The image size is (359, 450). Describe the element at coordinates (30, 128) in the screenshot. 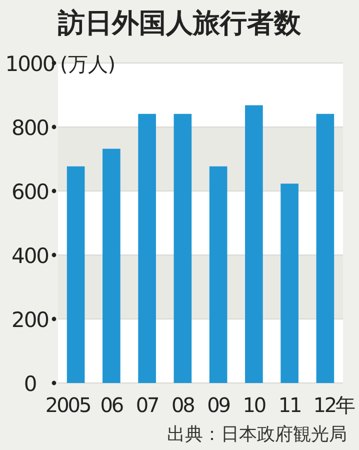

I see `y-tick-label: 800` at that location.